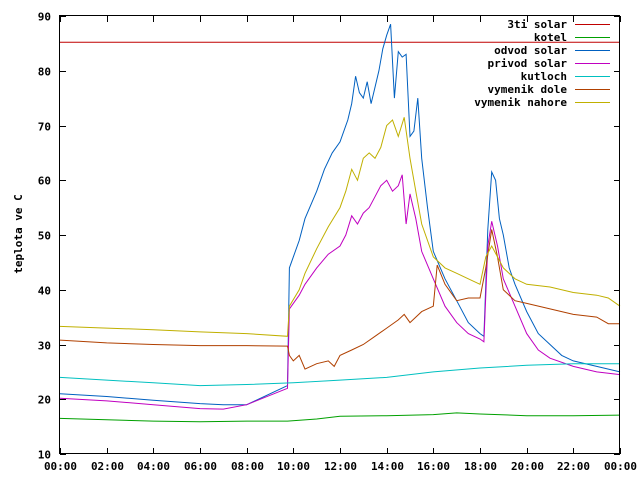  Describe the element at coordinates (340, 466) in the screenshot. I see `x-tick-label: 12:00` at that location.